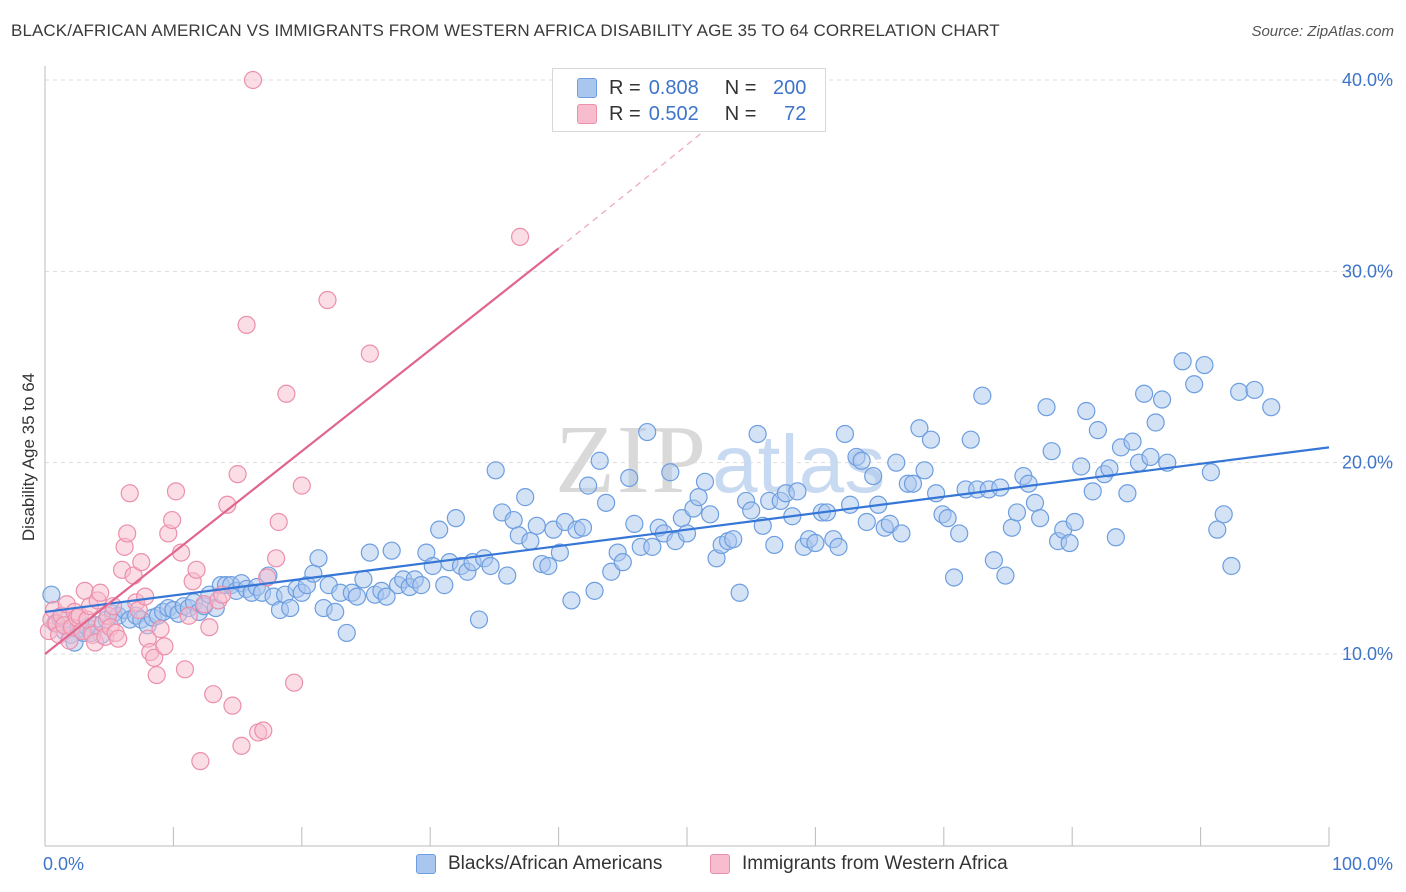 The width and height of the screenshot is (1406, 892). What do you see at coordinates (1322, 31) in the screenshot?
I see `source-label: Source: ZipAtlas.com` at bounding box center [1322, 31].